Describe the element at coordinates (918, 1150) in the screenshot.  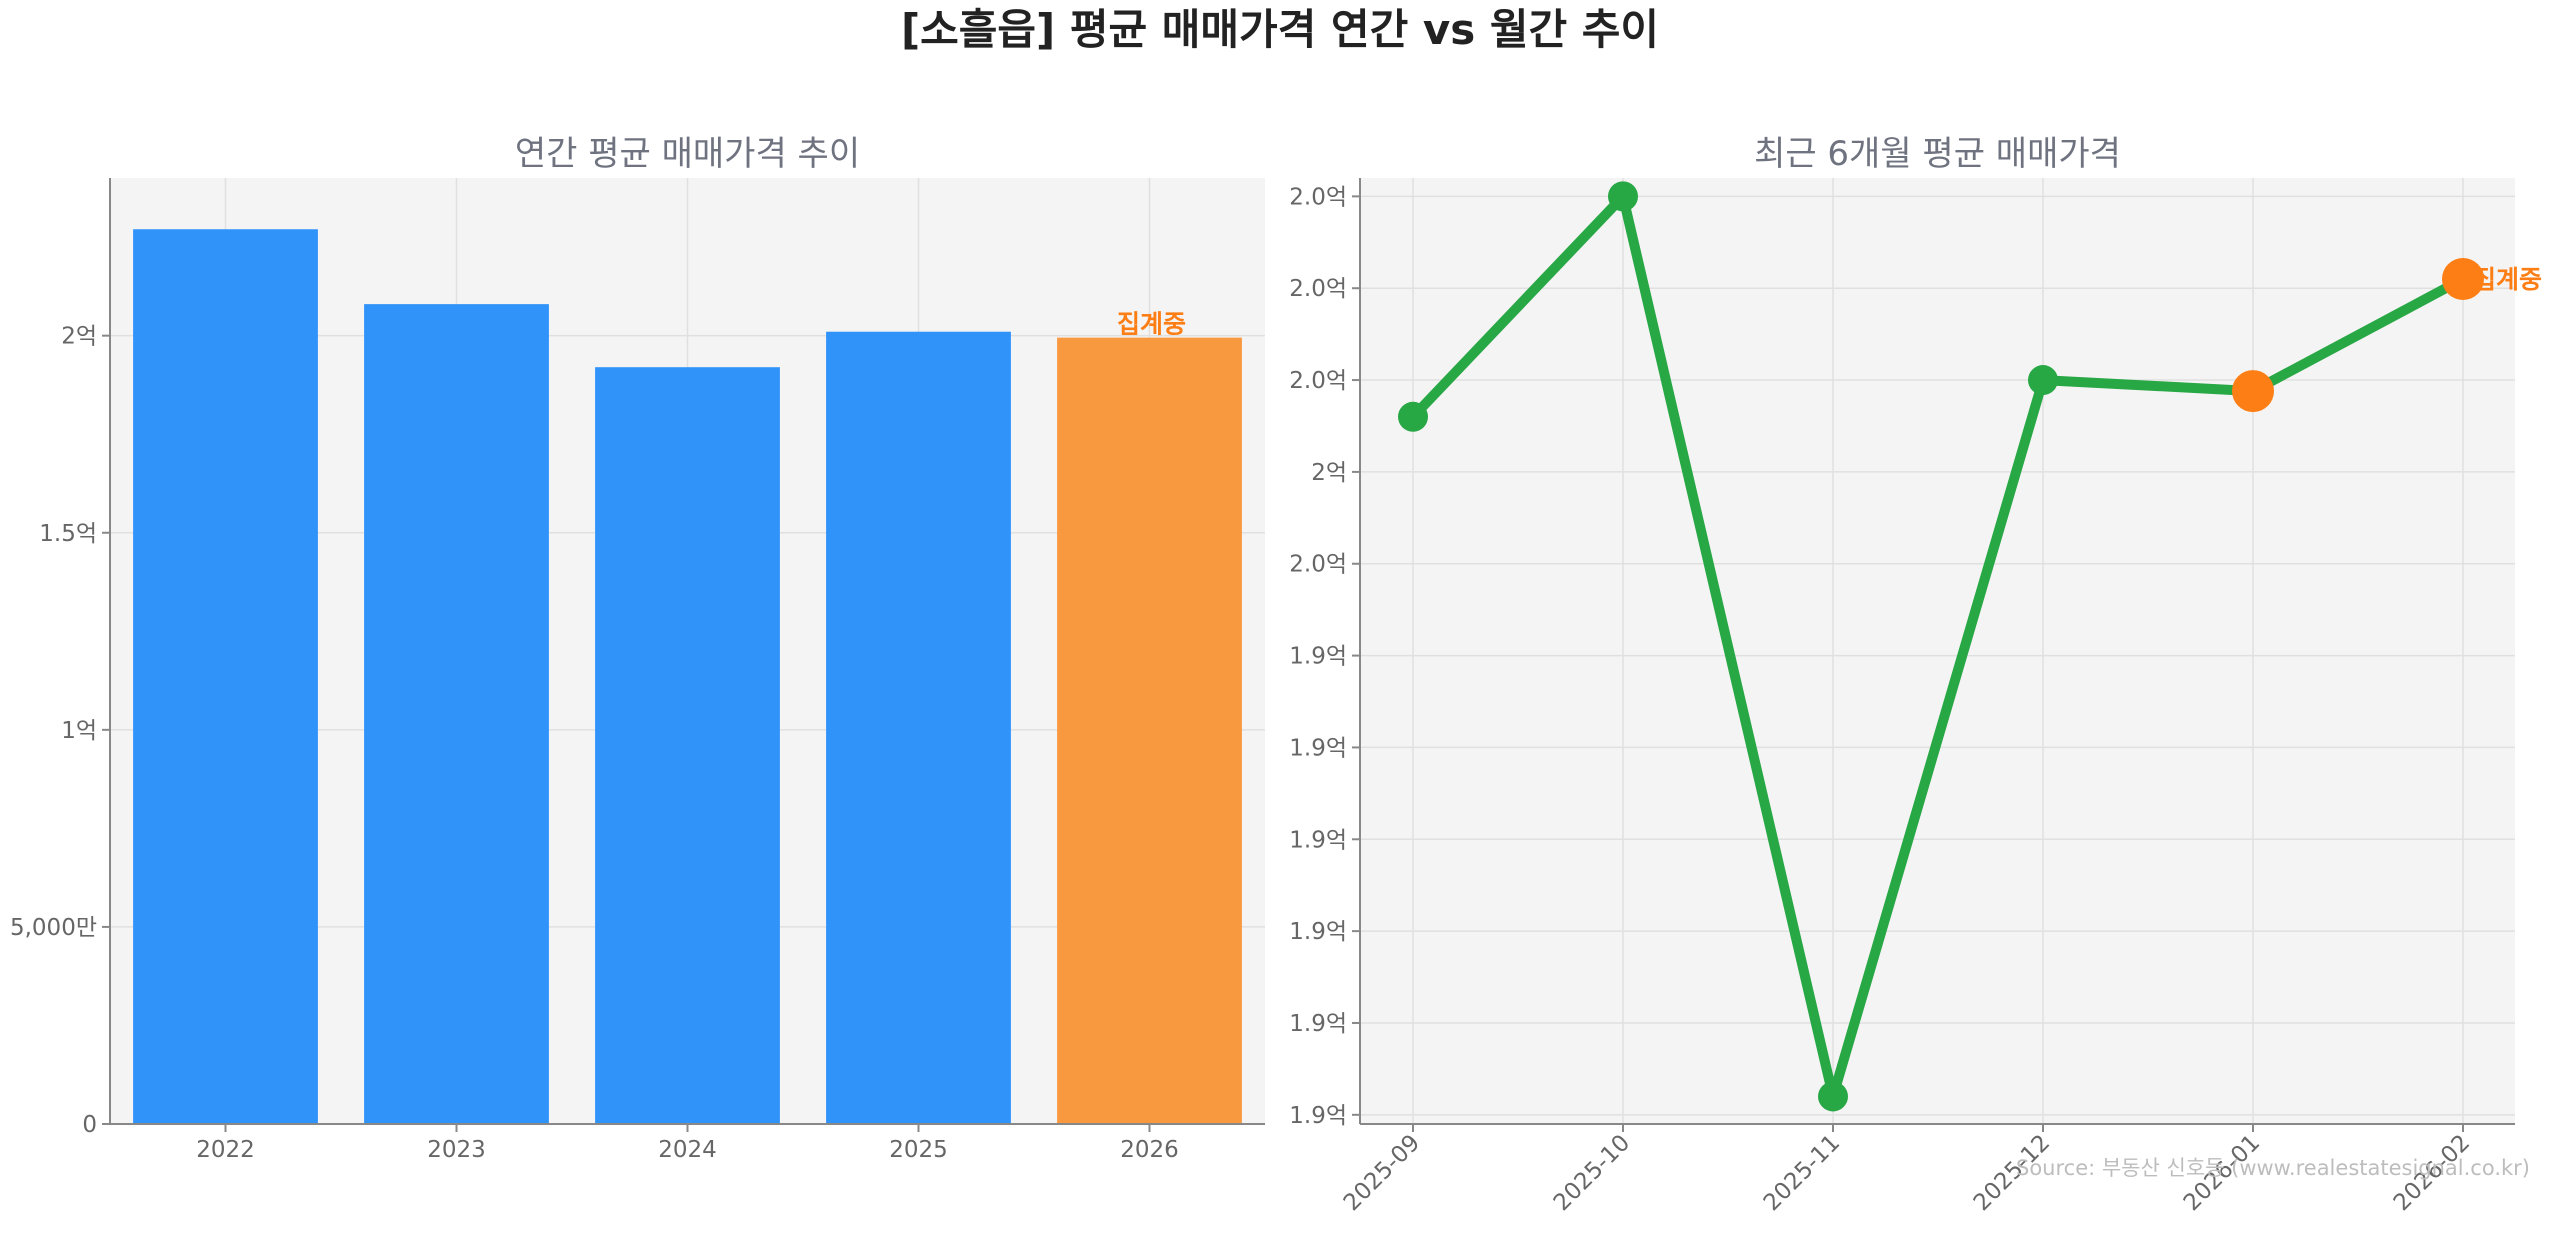
I see `annual-x-tick-label: 2025` at that location.